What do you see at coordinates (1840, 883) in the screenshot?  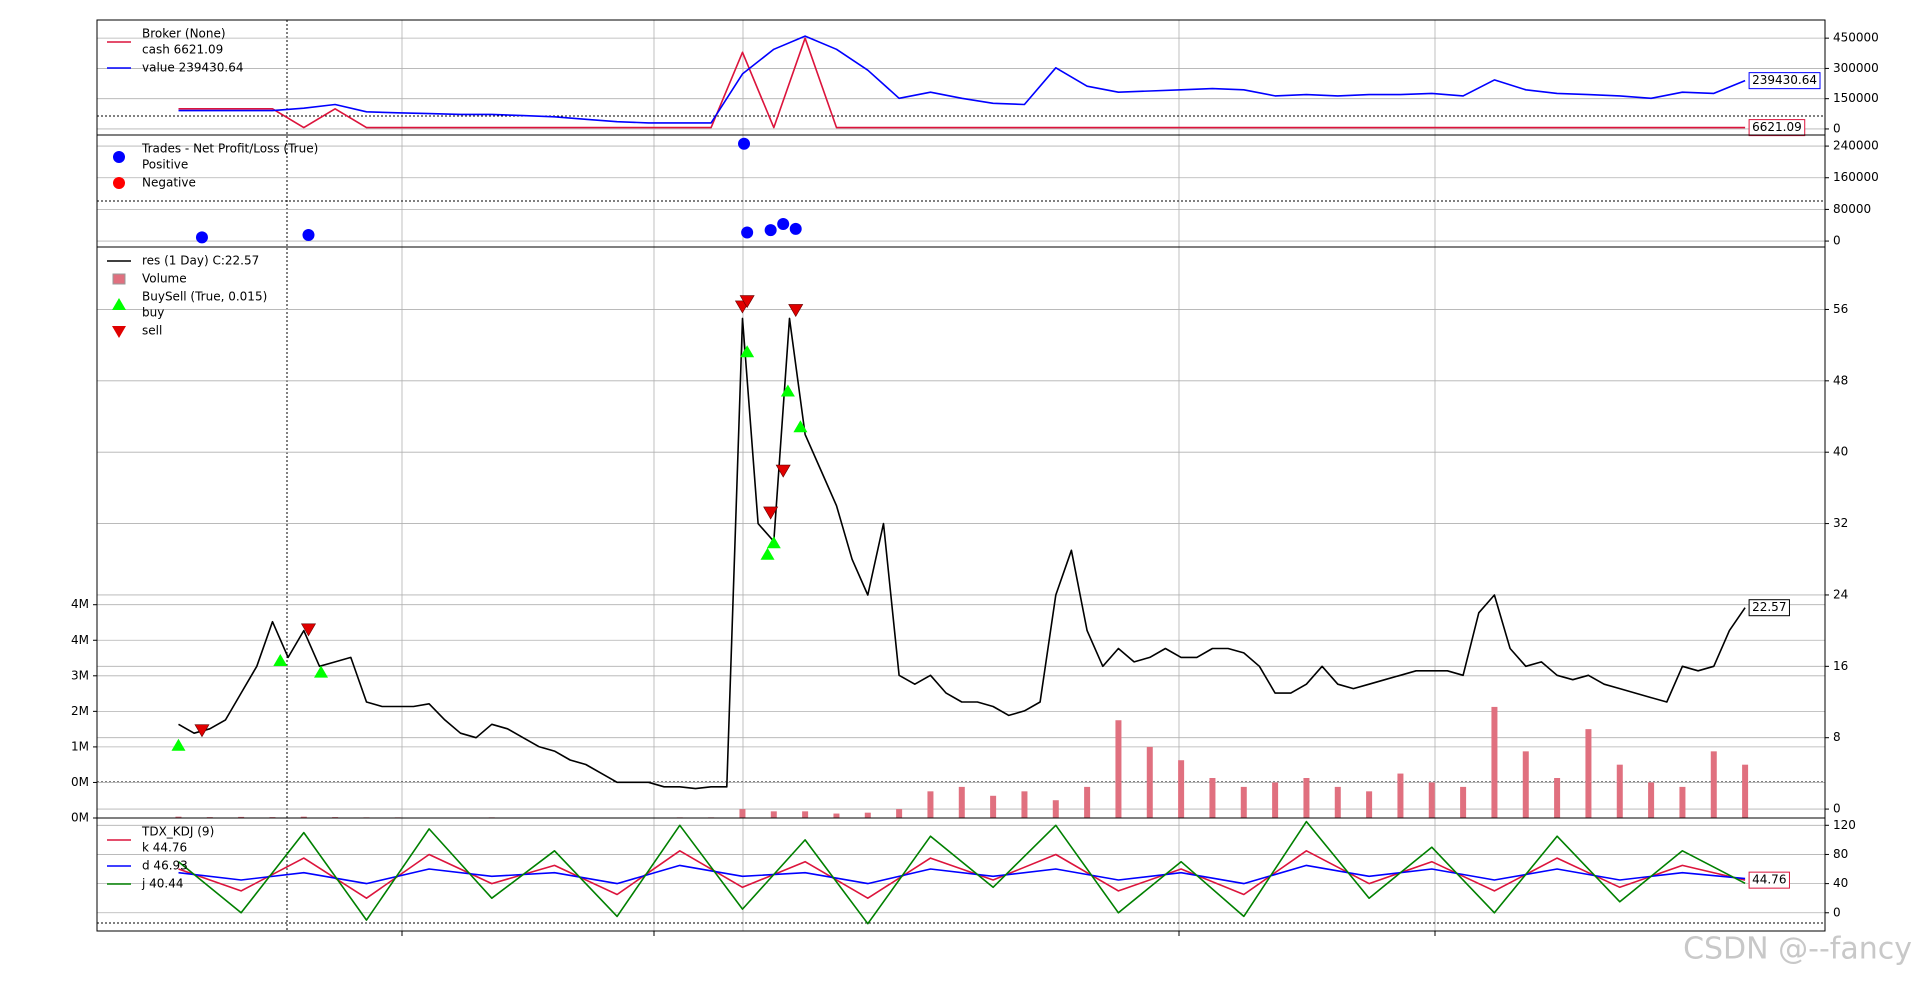 I see `y-tick-label: 40` at bounding box center [1840, 883].